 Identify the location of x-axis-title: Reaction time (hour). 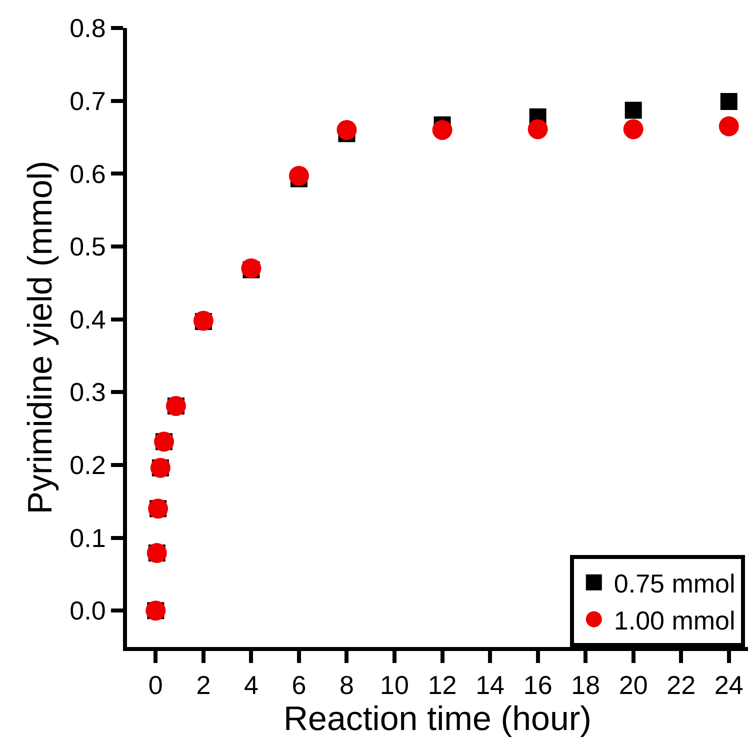
(437, 719).